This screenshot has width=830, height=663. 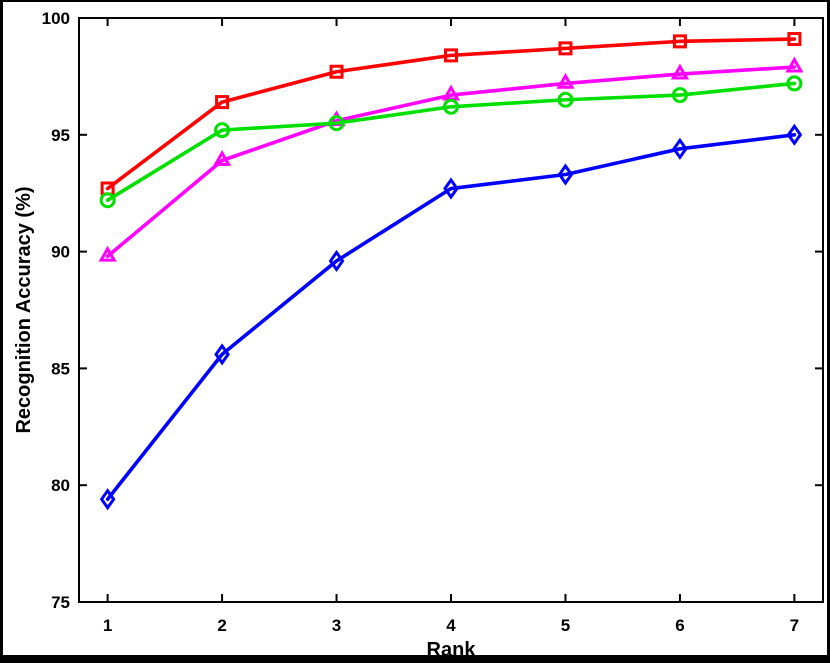 What do you see at coordinates (451, 625) in the screenshot?
I see `x-tick-label: 4` at bounding box center [451, 625].